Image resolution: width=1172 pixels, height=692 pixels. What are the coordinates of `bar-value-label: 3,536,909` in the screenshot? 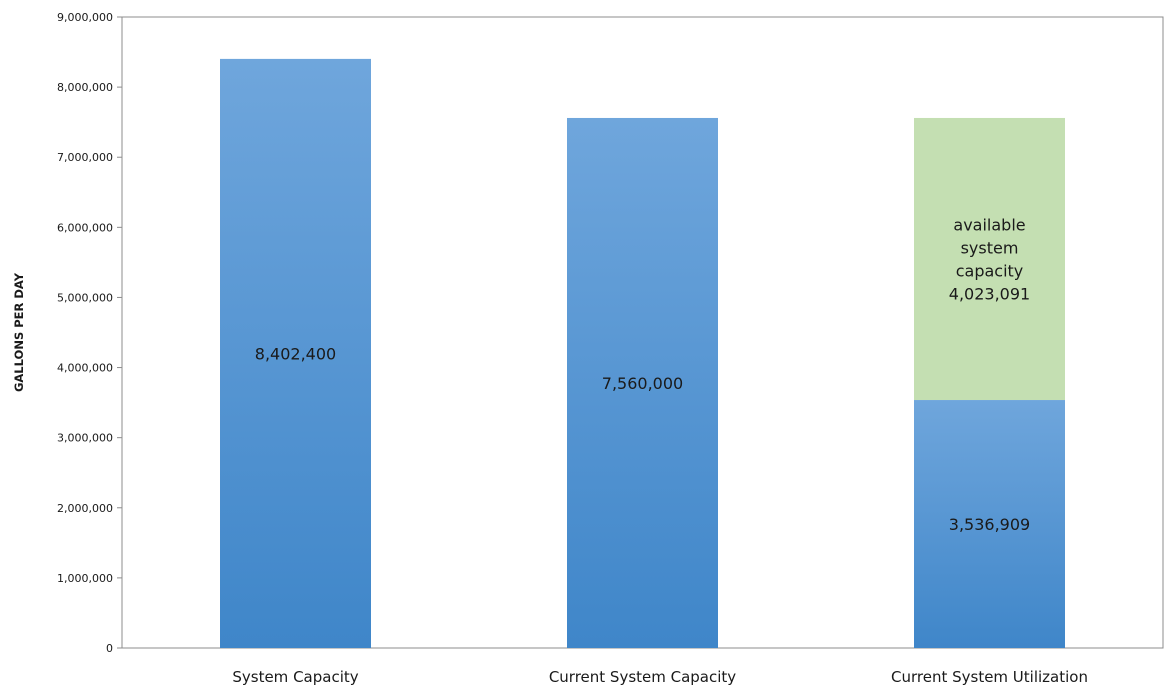 It's located at (989, 524).